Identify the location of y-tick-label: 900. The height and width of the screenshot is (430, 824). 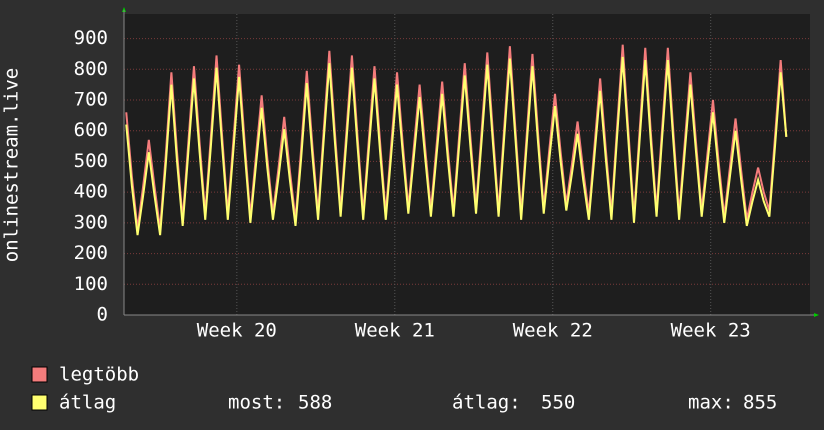
(91, 38).